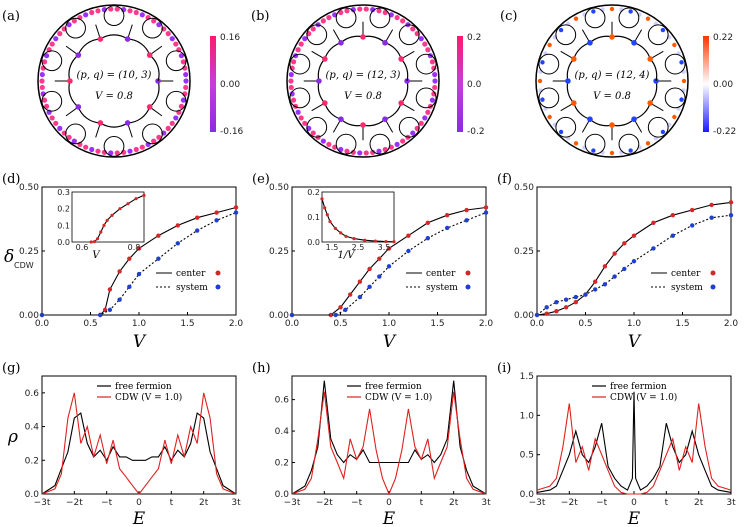 This screenshot has width=748, height=527. I want to click on disk-boundary, so click(363, 81).